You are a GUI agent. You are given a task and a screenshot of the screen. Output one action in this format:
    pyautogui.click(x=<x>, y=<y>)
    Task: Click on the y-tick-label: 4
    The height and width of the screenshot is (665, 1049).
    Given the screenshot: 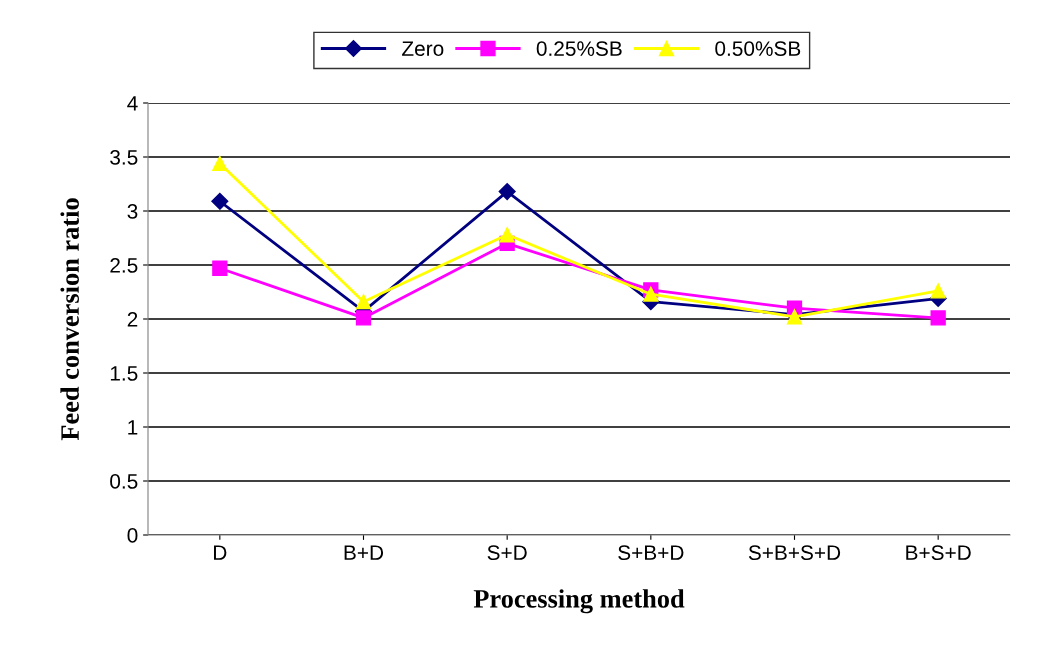 What is the action you would take?
    pyautogui.click(x=132, y=103)
    